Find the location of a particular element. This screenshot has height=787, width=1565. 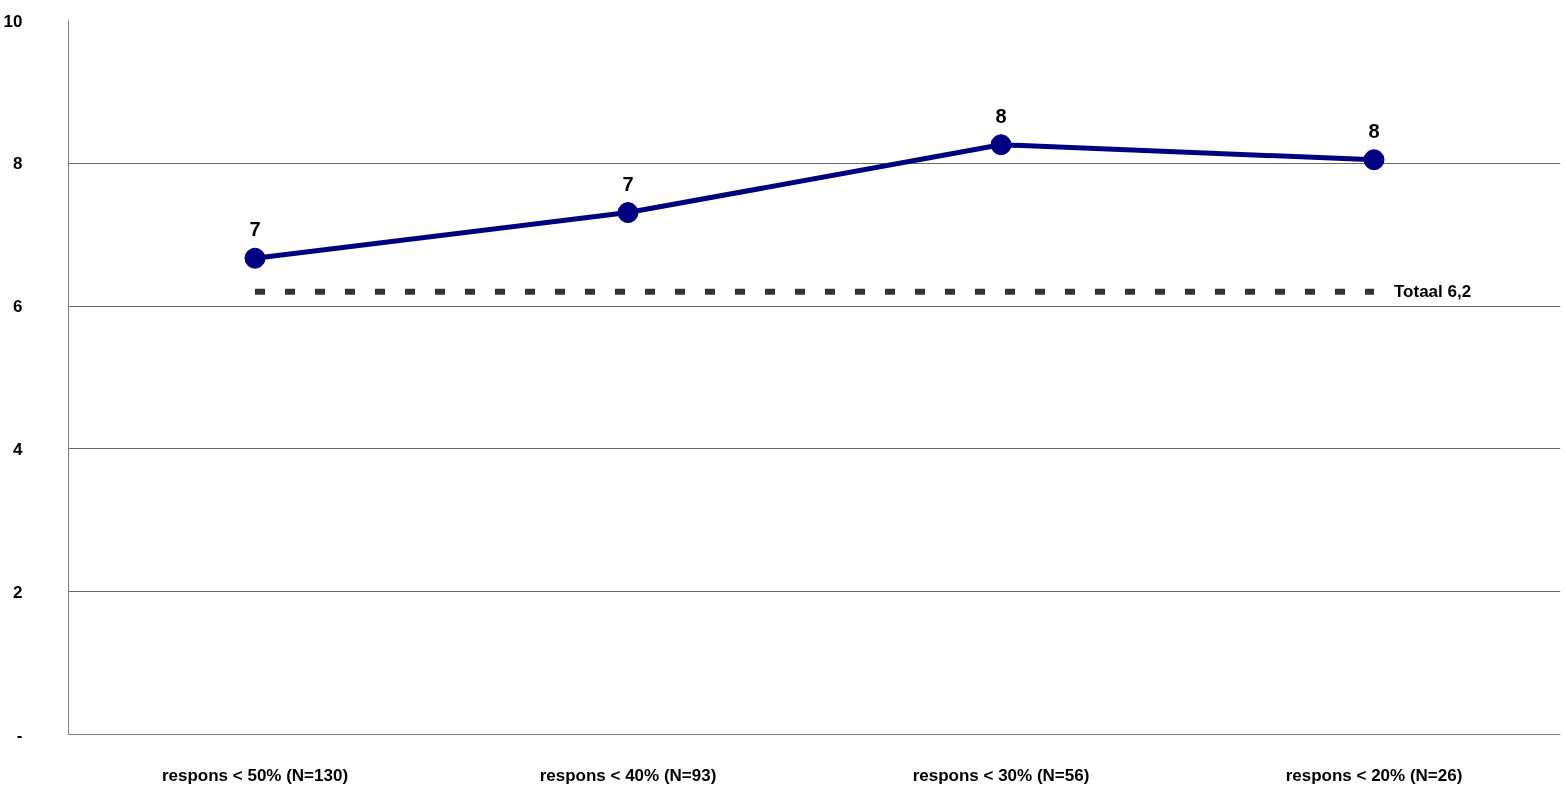

y-tick-label: 10 is located at coordinates (13, 21).